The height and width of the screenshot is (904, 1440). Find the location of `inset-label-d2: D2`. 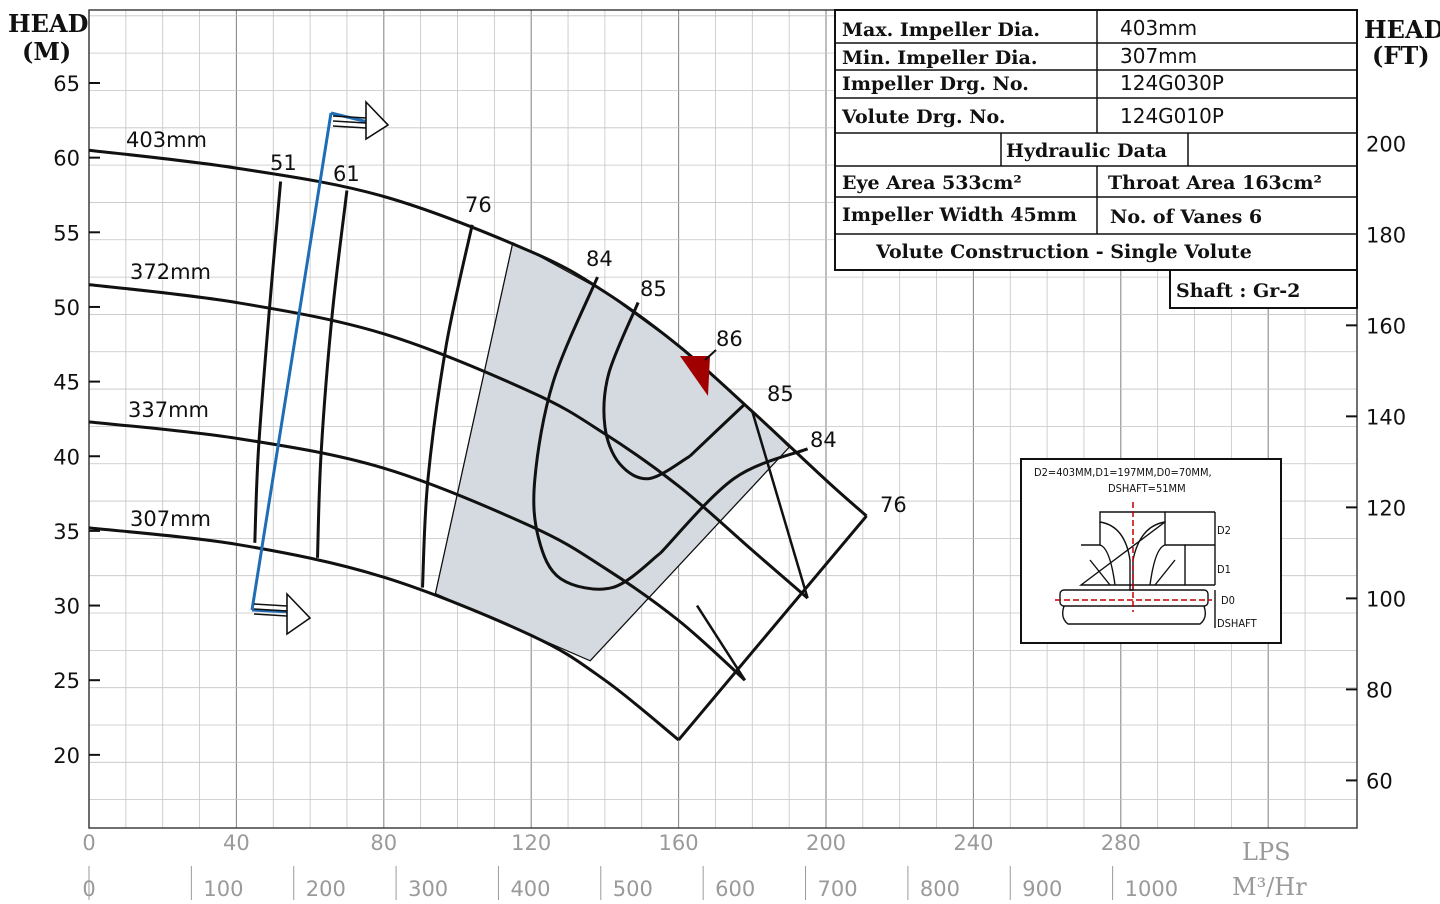

inset-label-d2: D2 is located at coordinates (1224, 530).